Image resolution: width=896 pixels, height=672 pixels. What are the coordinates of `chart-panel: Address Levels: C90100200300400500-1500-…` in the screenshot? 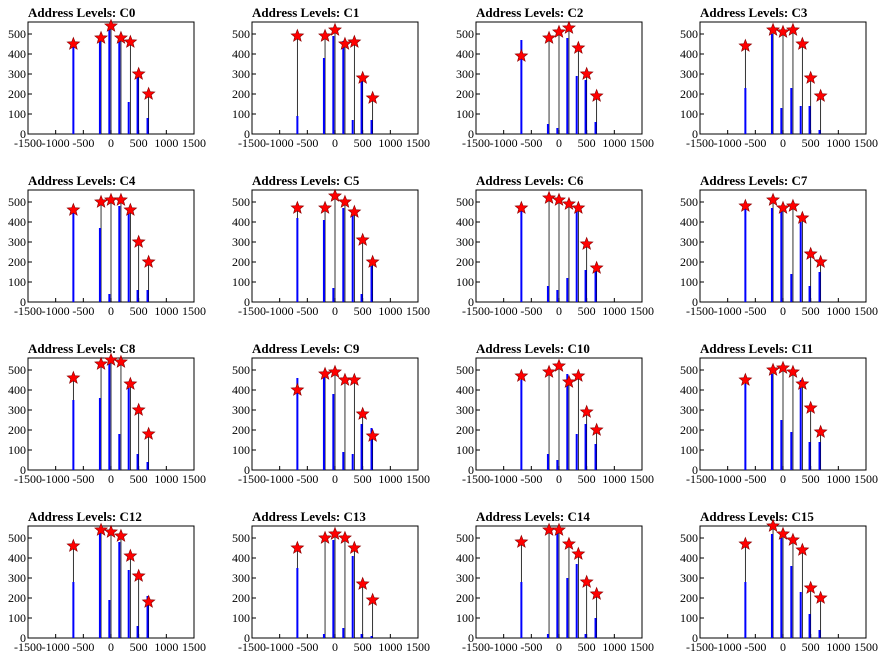 It's located at (331, 413).